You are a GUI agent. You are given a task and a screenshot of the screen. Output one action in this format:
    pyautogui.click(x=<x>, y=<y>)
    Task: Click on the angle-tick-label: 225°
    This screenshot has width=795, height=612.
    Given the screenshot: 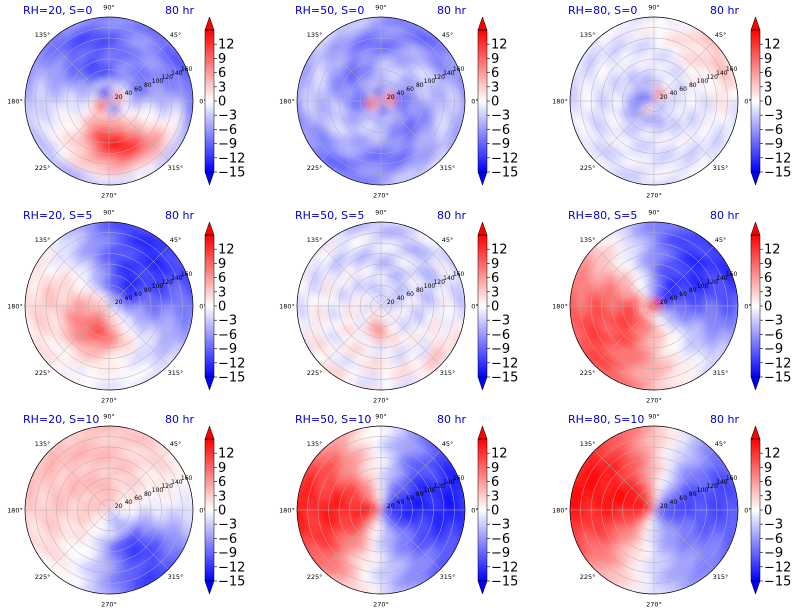 What is the action you would take?
    pyautogui.click(x=43, y=168)
    